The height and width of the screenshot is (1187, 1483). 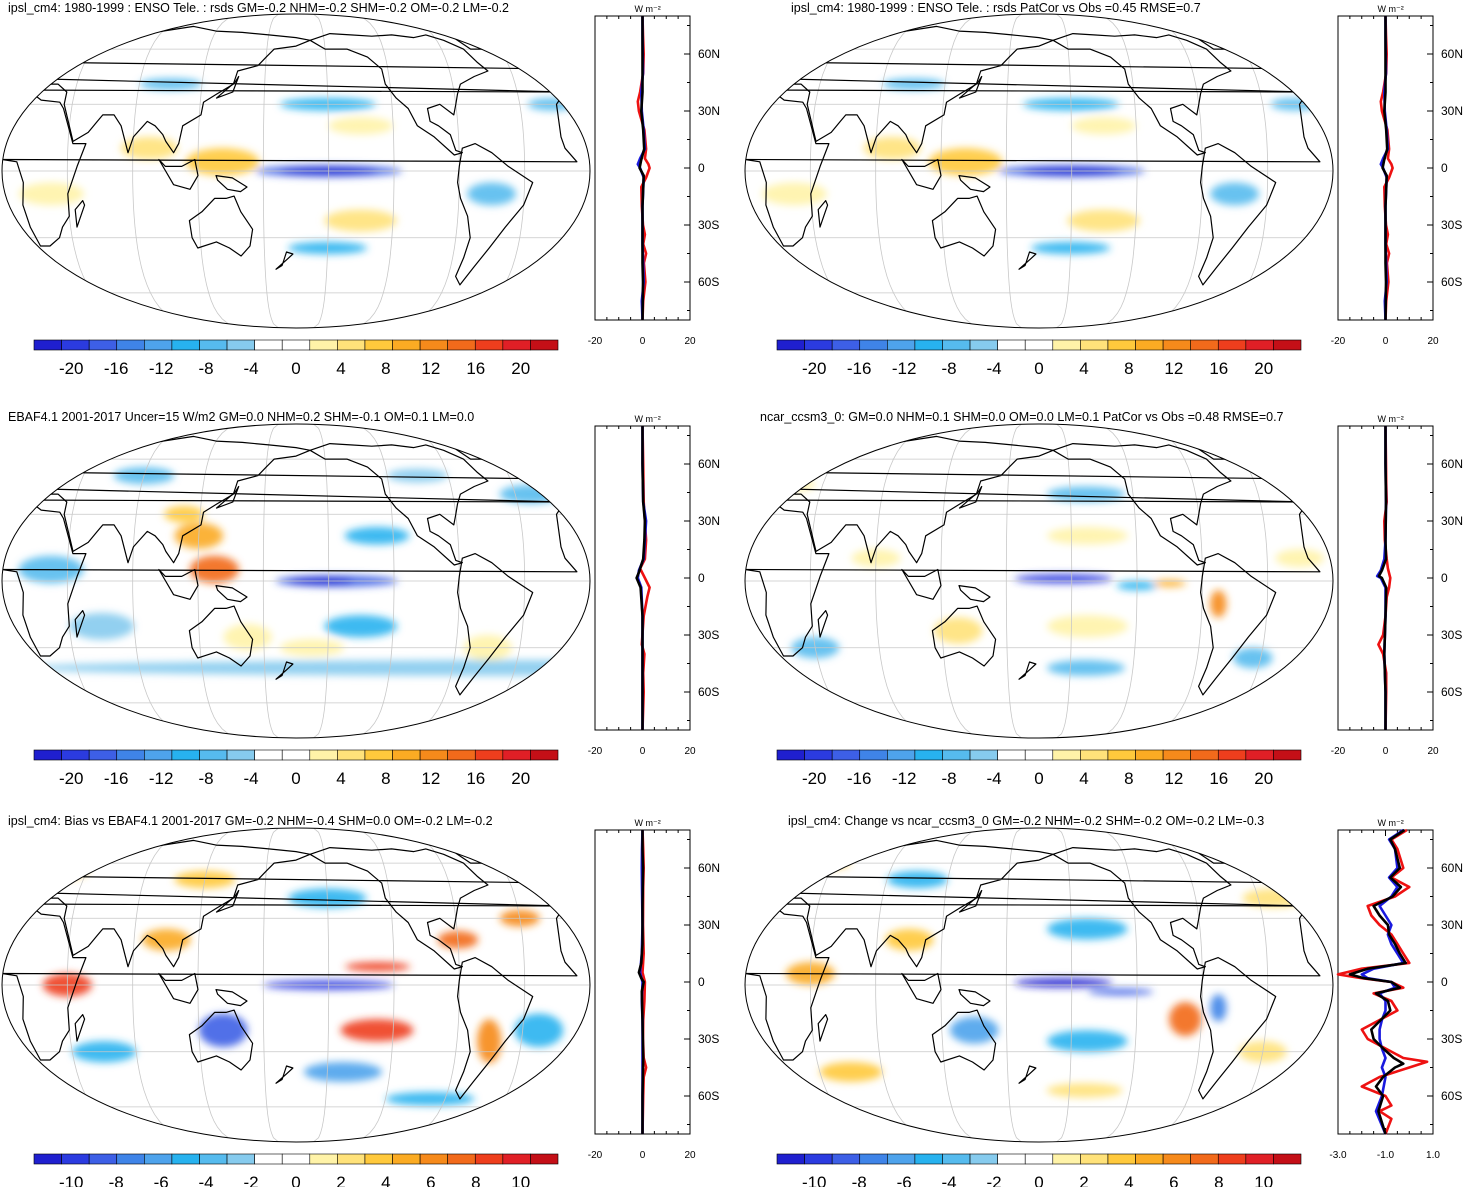 I want to click on colorbar-label: 12, so click(x=430, y=368).